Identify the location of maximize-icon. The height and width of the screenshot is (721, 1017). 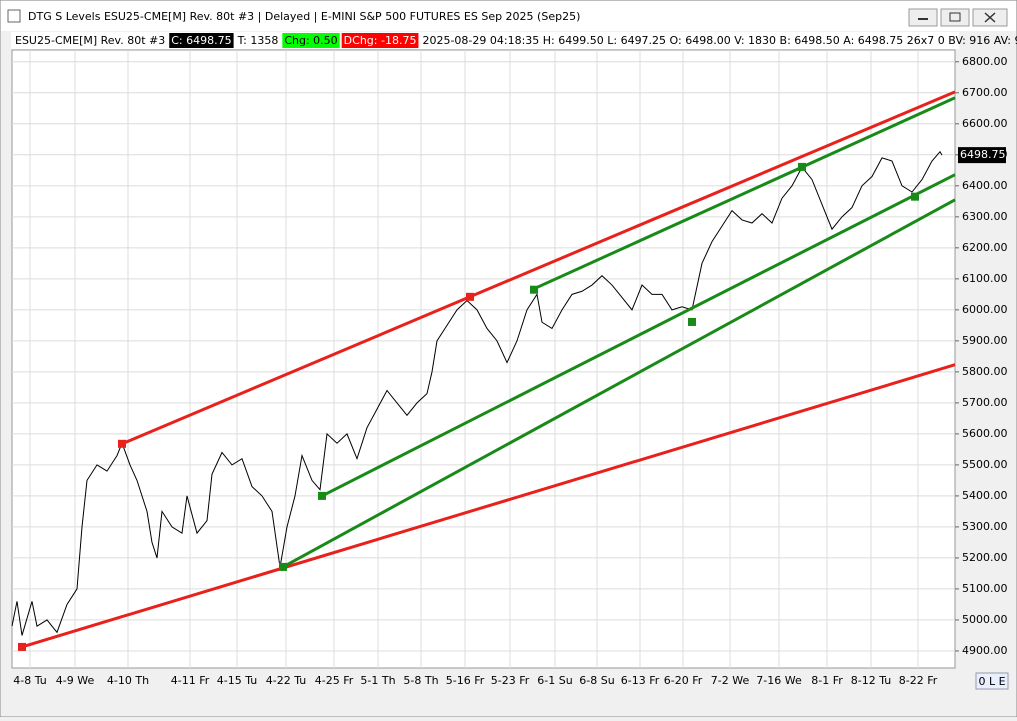
(955, 17).